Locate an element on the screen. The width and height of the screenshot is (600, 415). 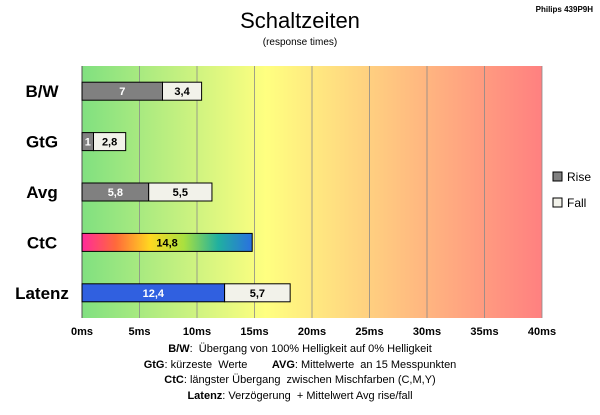
x-tick-label: 15ms is located at coordinates (254, 332).